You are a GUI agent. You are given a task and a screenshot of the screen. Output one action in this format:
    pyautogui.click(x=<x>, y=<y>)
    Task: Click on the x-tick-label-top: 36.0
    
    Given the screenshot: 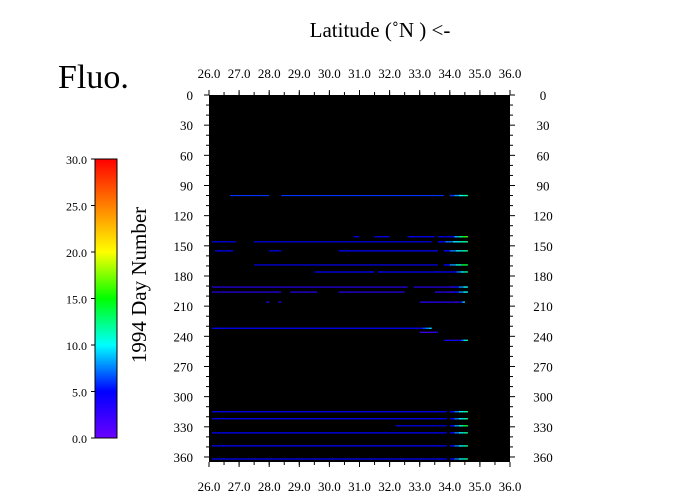 What is the action you would take?
    pyautogui.click(x=510, y=73)
    